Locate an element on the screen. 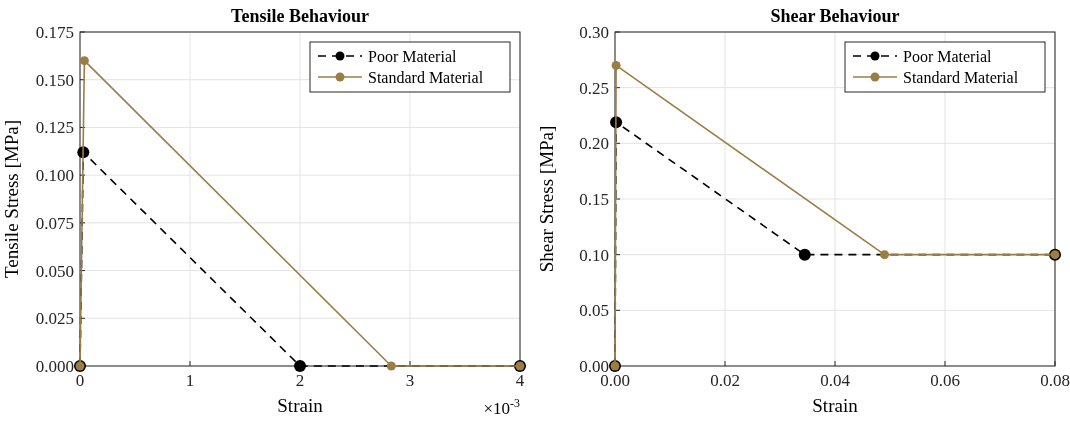  x-tick-label: 2 is located at coordinates (300, 380).